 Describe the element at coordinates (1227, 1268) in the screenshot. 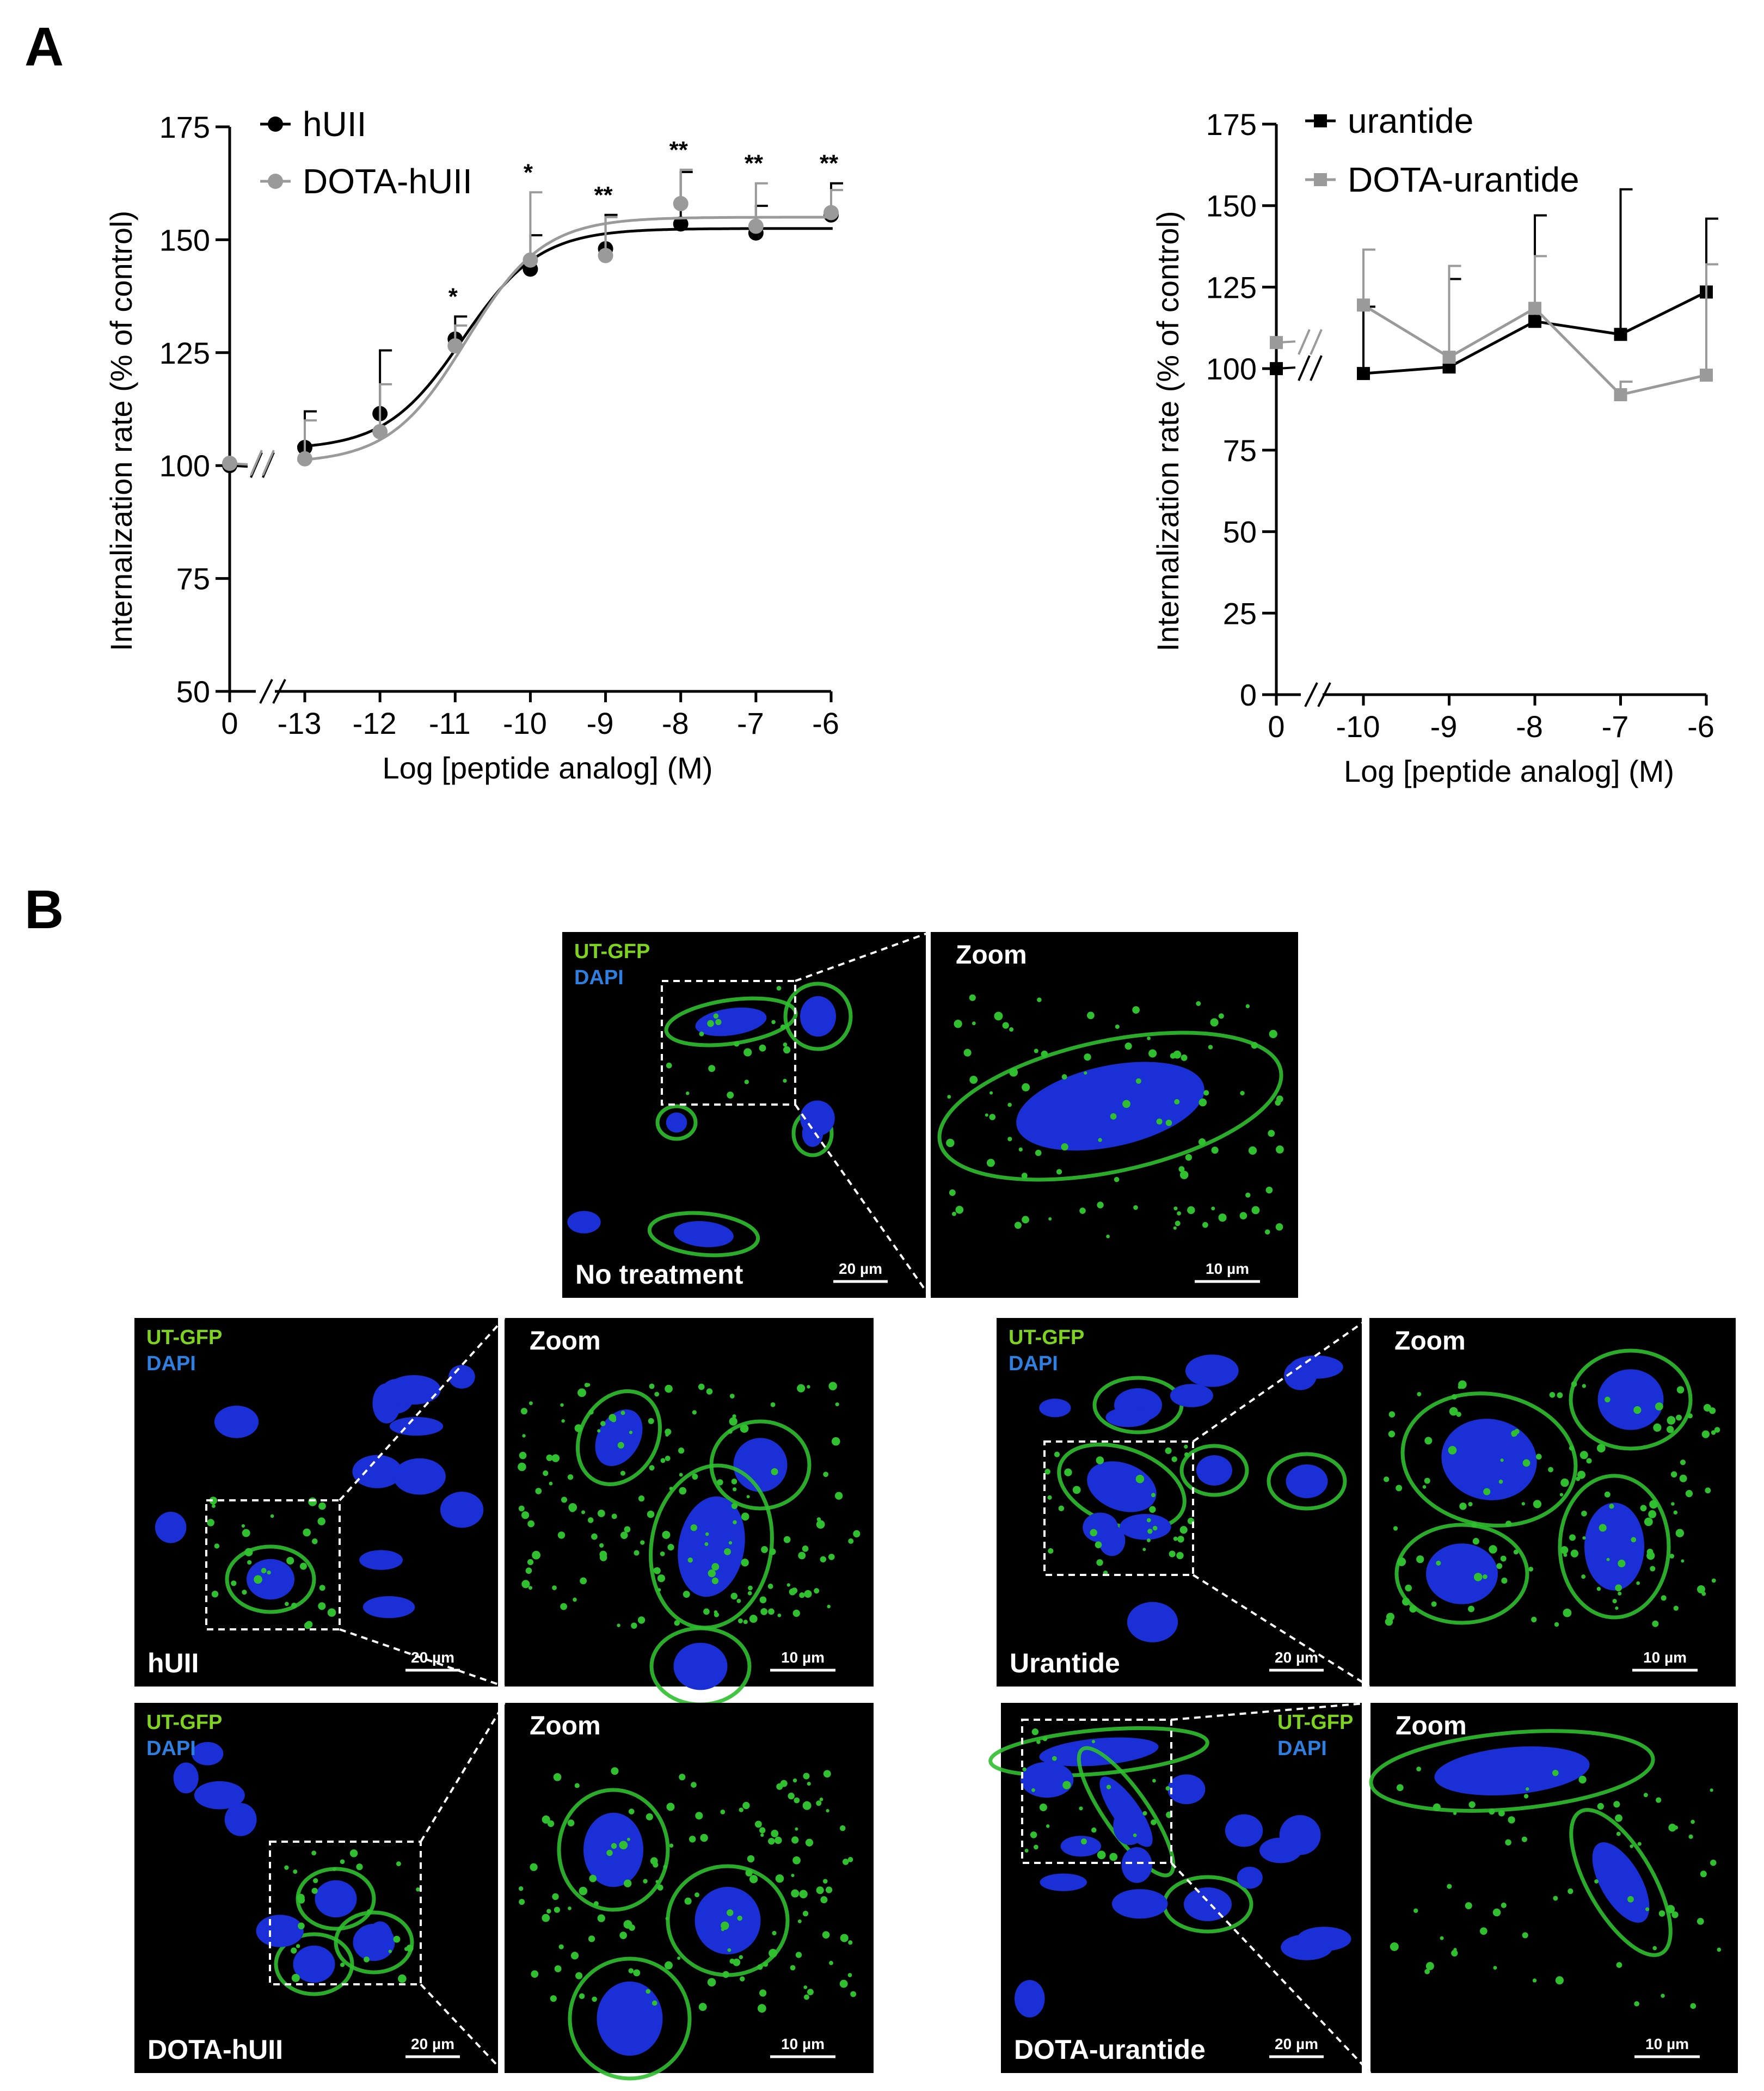

I see `scale-bar-label: 10 µm` at that location.